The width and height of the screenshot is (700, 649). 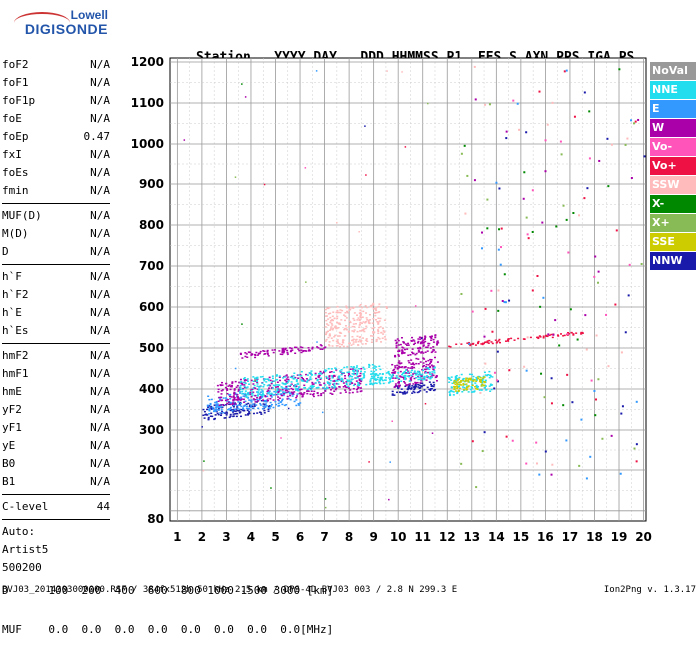 What do you see at coordinates (250, 590) in the screenshot?
I see `d-value: 1500` at bounding box center [250, 590].